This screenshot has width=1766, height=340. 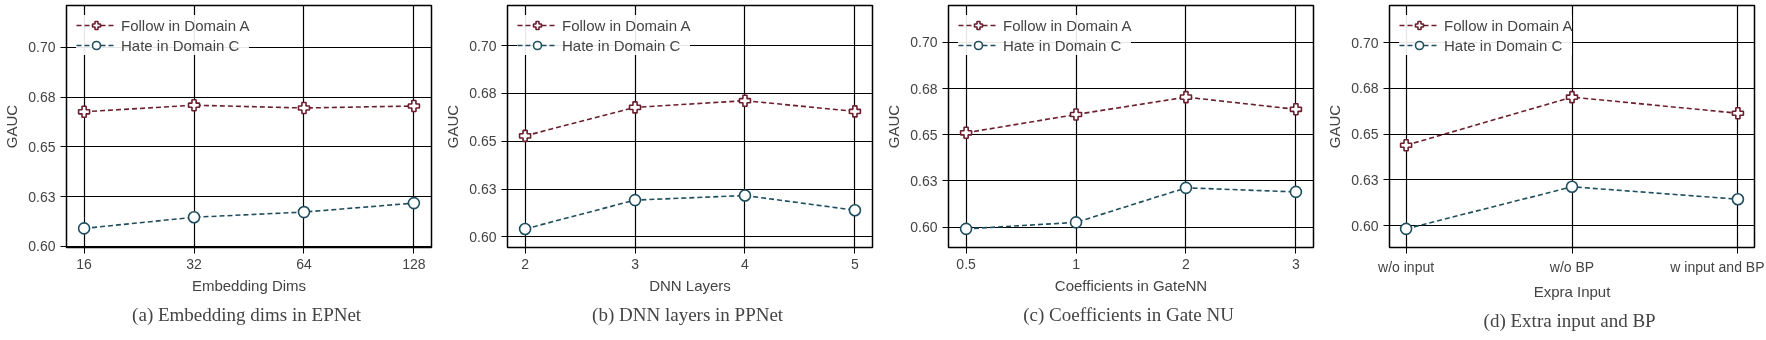 What do you see at coordinates (249, 285) in the screenshot?
I see `x-axis-title: Embedding Dims` at bounding box center [249, 285].